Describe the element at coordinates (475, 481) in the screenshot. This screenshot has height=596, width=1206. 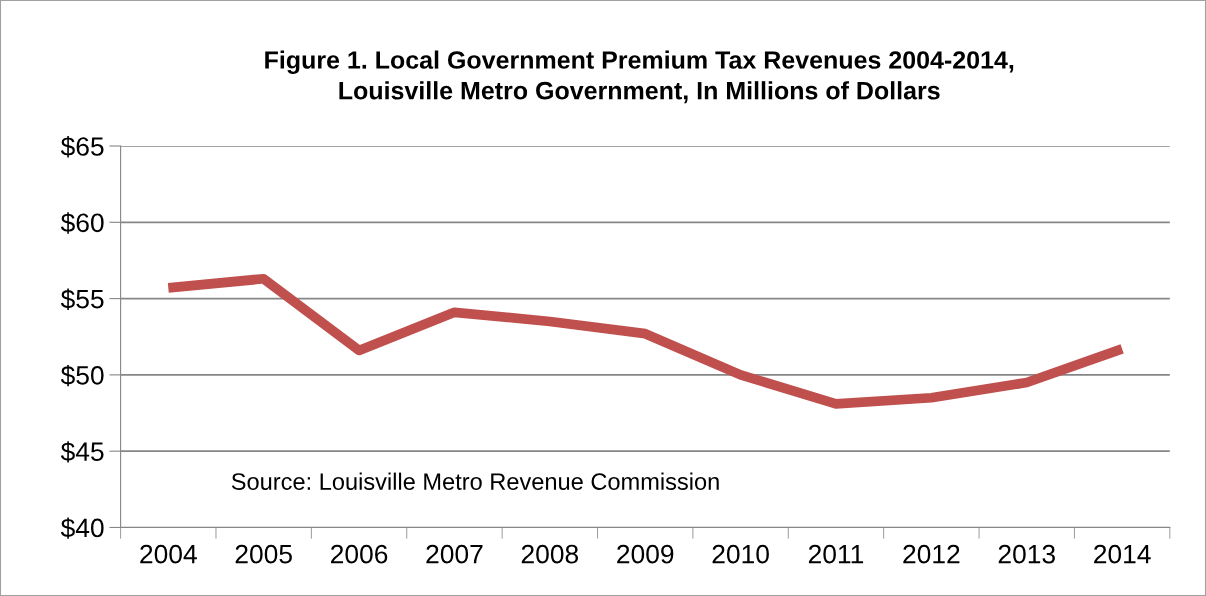
I see `annotation: Source: Louisville Metro Revenue Commission` at that location.